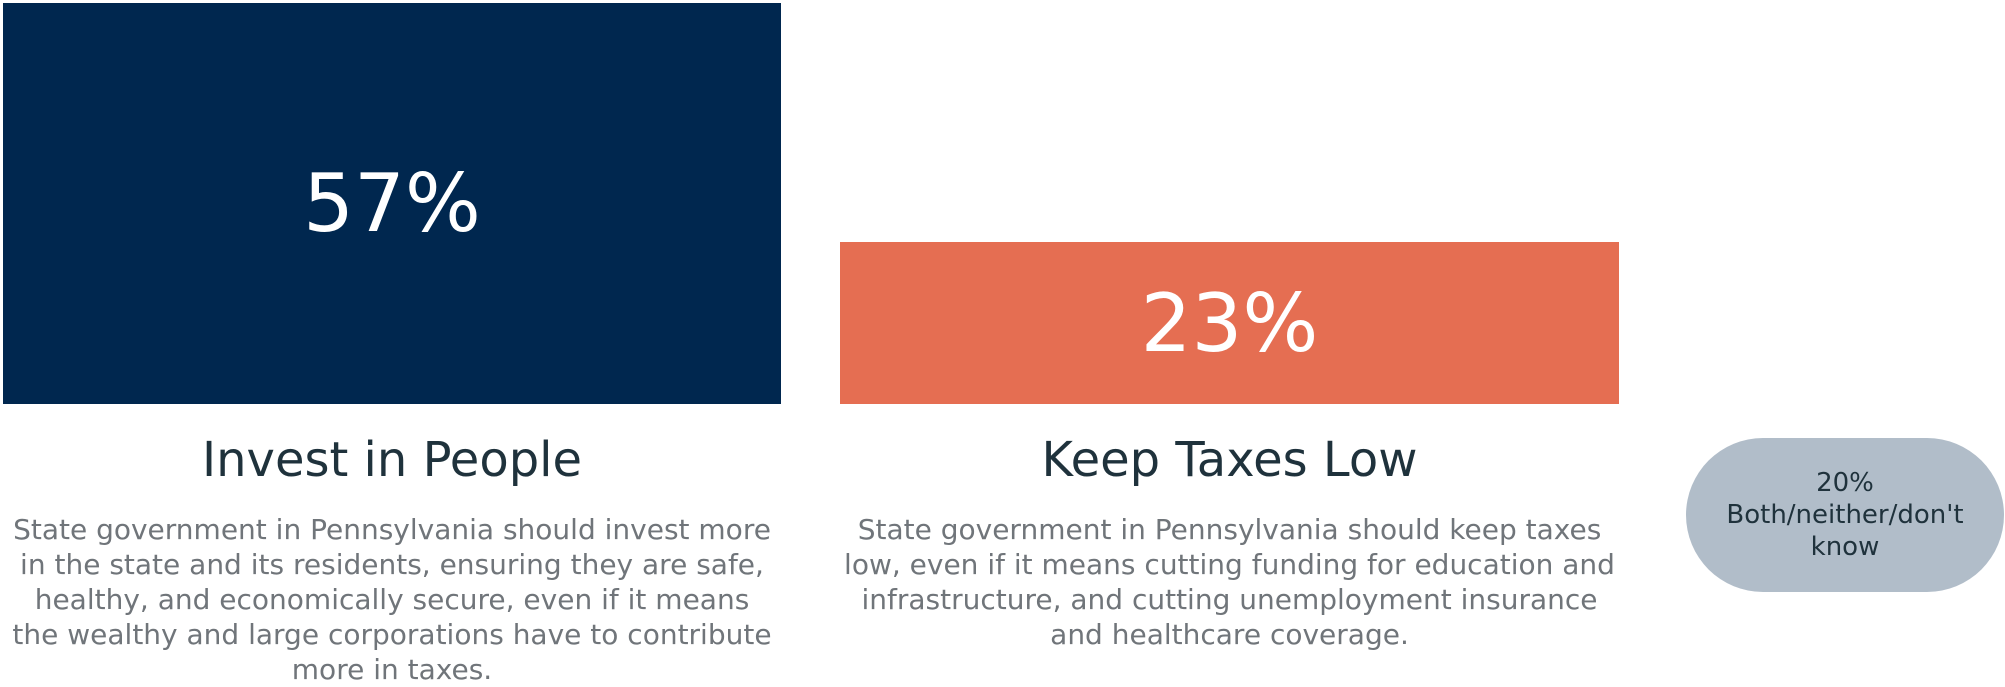  I want to click on bar-value-label-taxes: 23%, so click(1229, 323).